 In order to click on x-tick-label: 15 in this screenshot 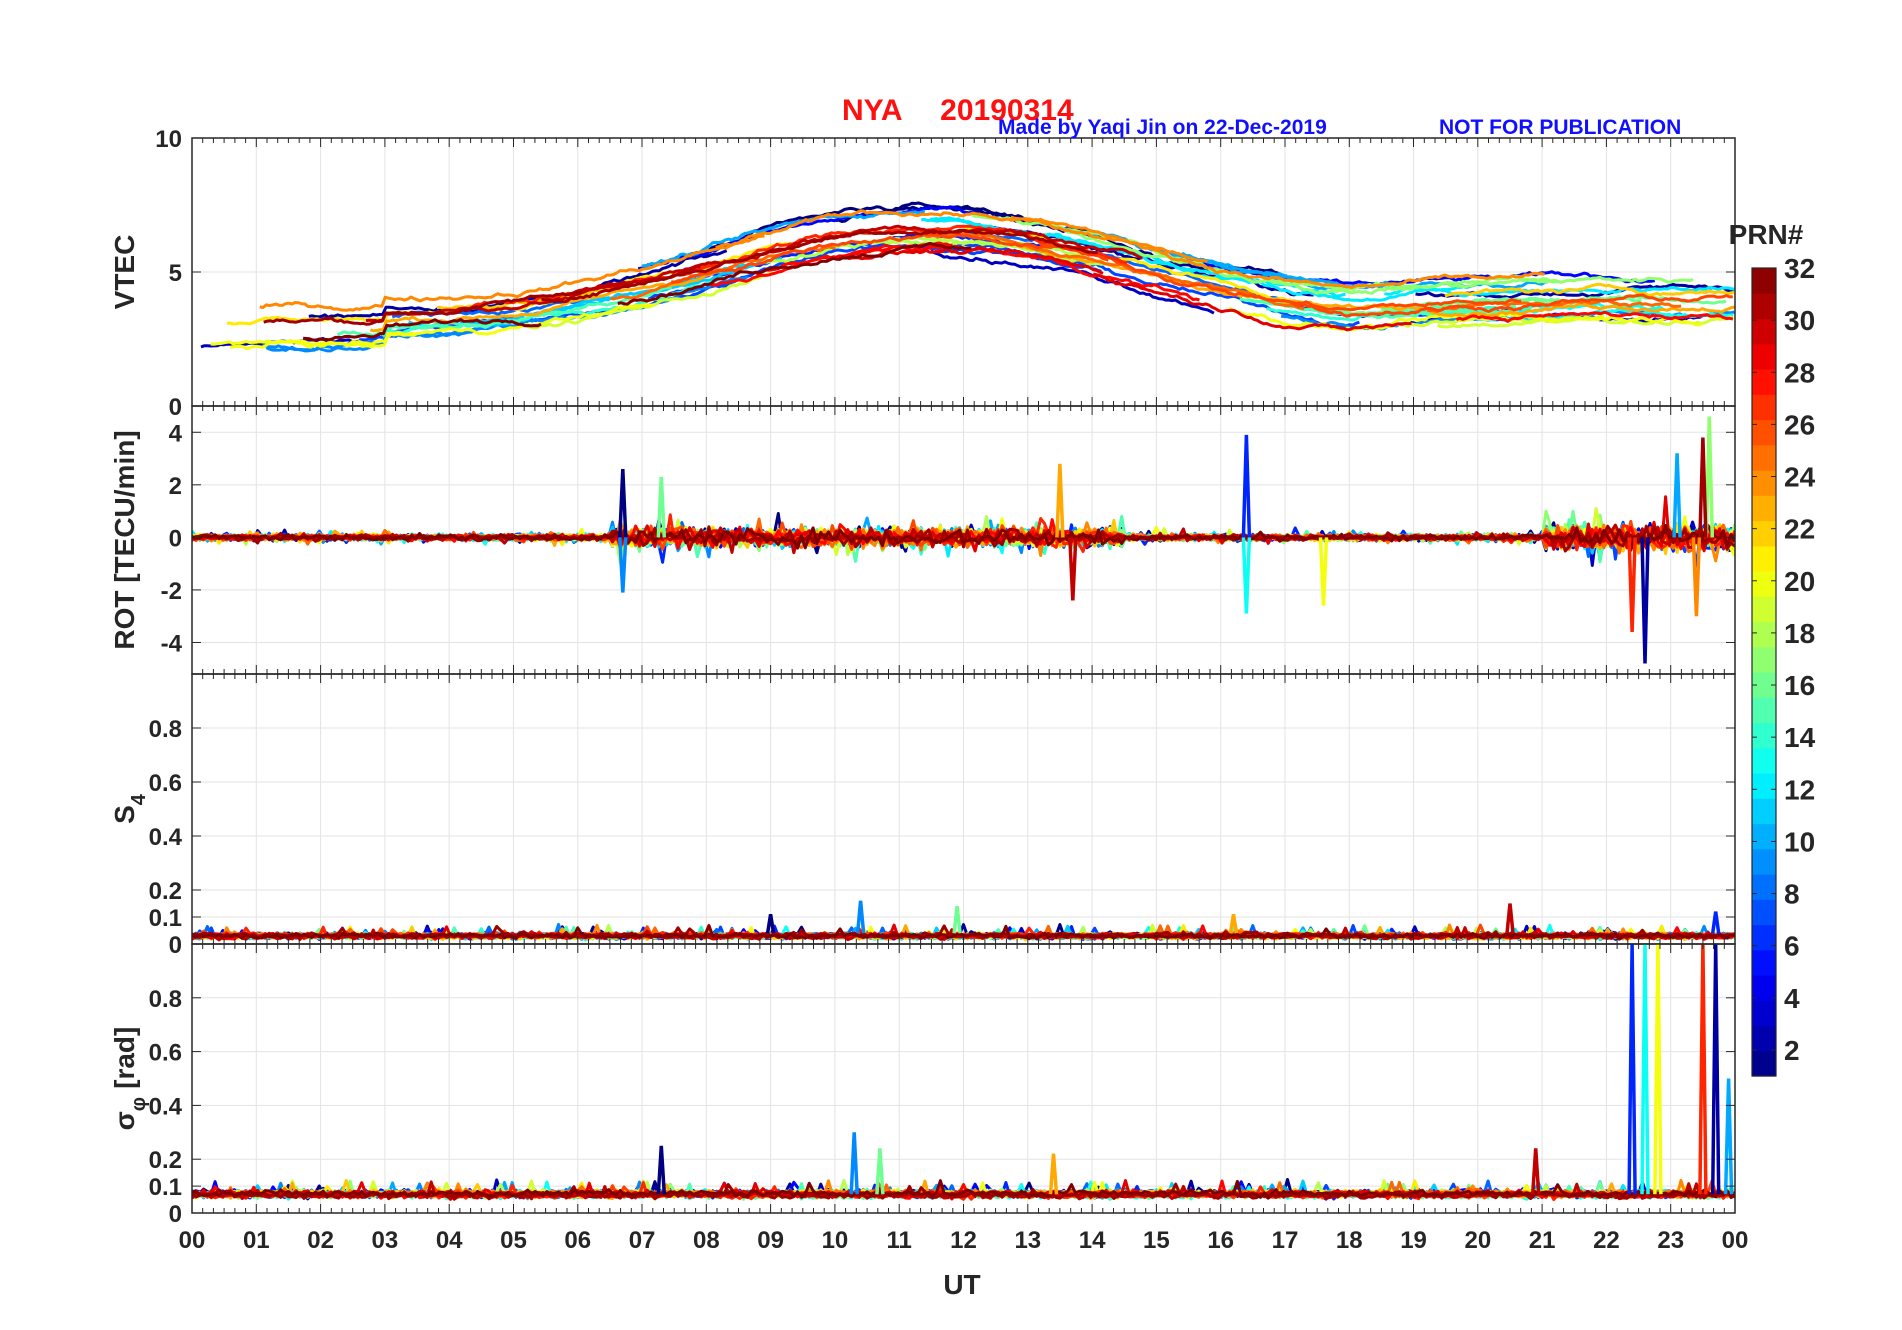, I will do `click(1156, 1240)`.